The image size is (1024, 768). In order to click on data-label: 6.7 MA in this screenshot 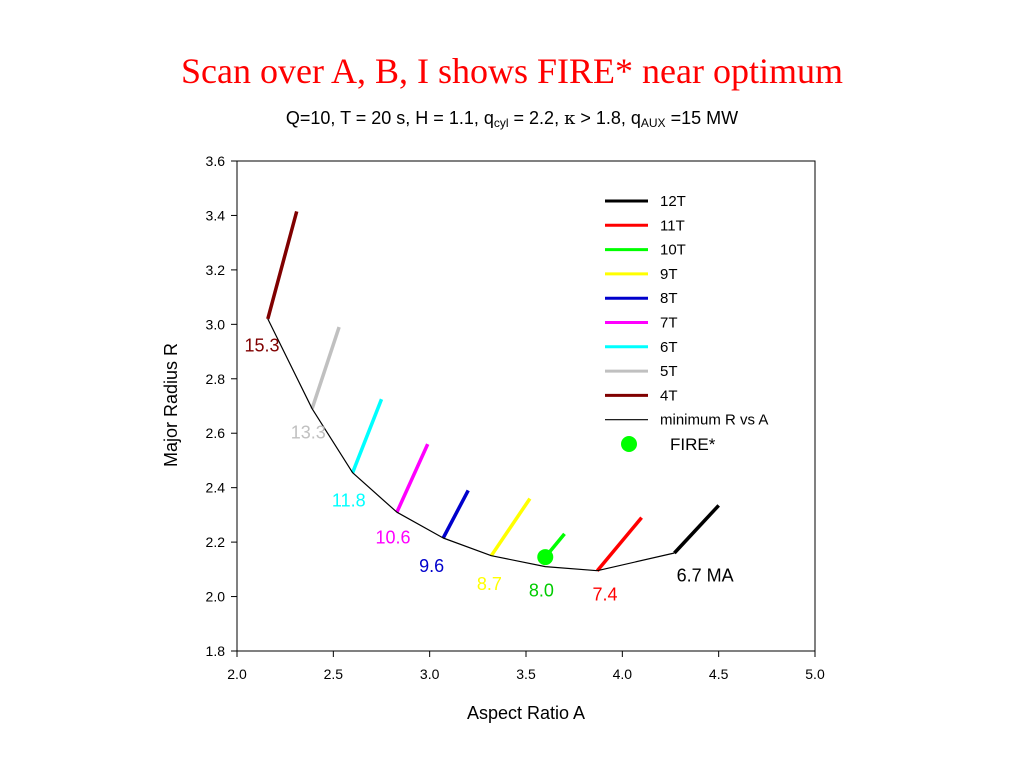, I will do `click(705, 576)`.